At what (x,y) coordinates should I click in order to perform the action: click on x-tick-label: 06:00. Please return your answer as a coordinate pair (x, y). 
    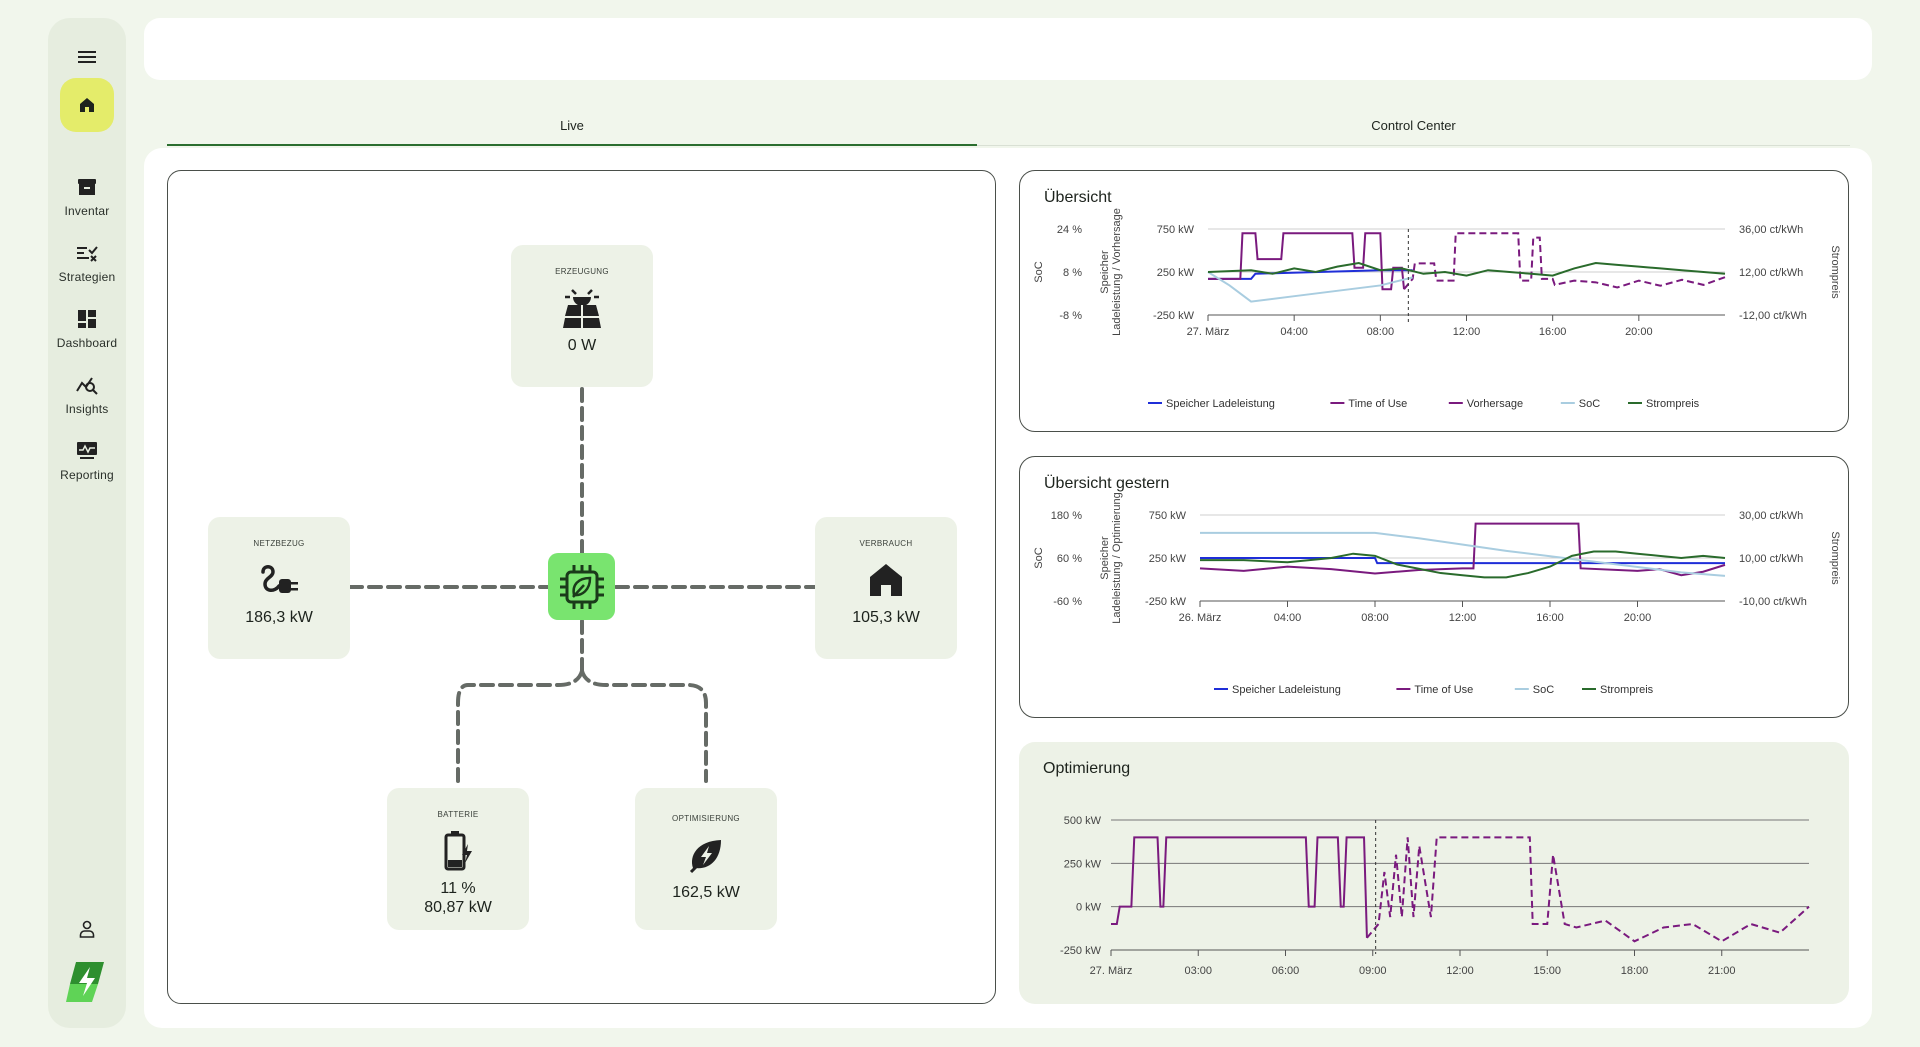
    Looking at the image, I should click on (1286, 971).